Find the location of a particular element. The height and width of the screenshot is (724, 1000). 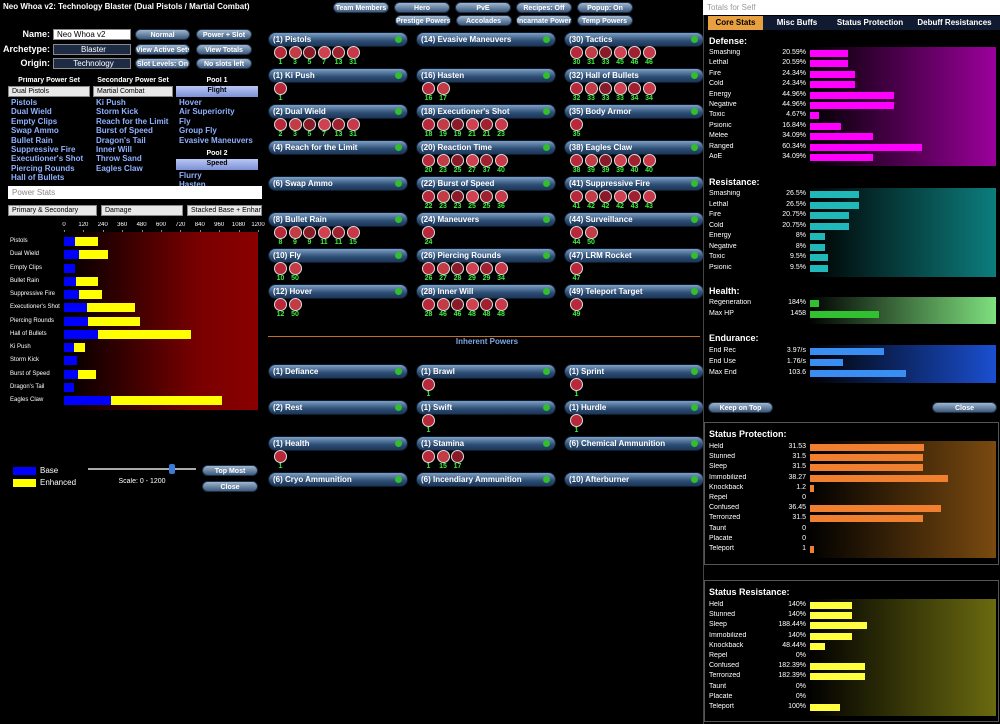

tab: Status Protection is located at coordinates (870, 23).